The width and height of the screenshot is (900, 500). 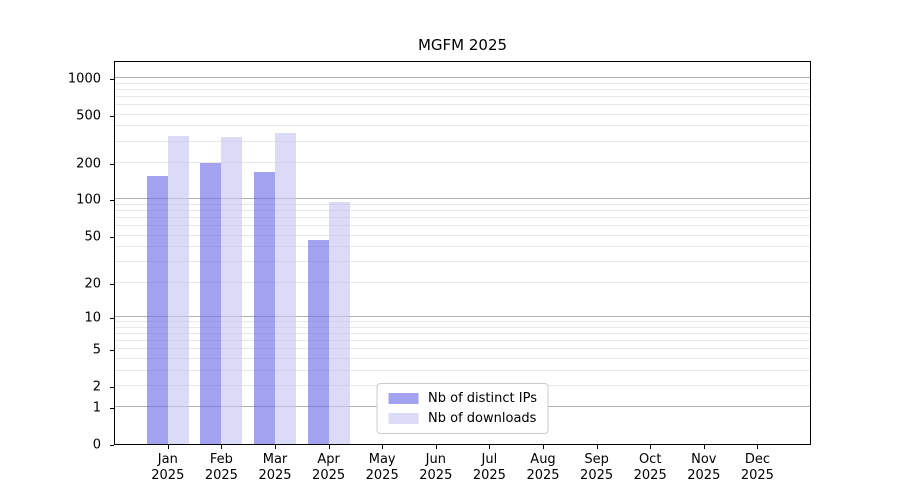 I want to click on legend-item-distinct-ips: Nb of distinct IPs, so click(x=462, y=398).